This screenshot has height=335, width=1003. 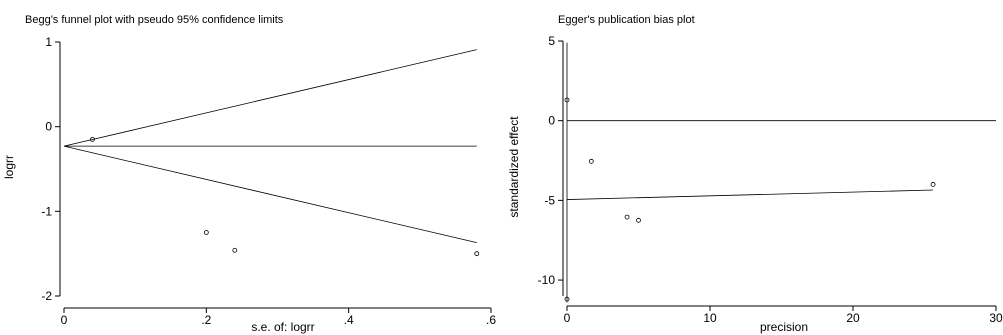 What do you see at coordinates (784, 327) in the screenshot?
I see `x-axis-label: precision` at bounding box center [784, 327].